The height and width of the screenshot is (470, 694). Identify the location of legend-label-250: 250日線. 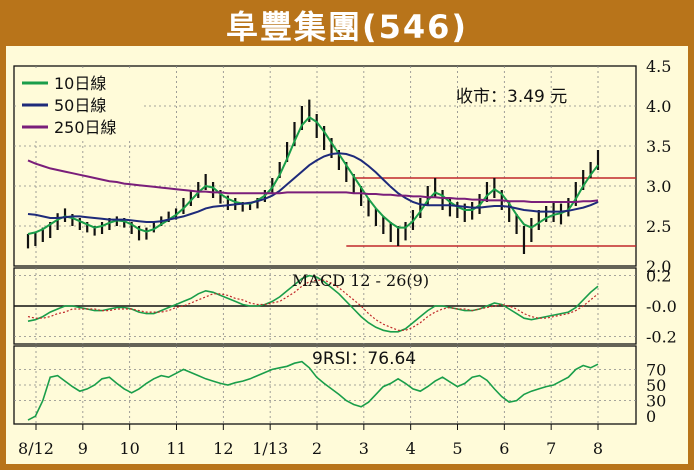
(85, 127).